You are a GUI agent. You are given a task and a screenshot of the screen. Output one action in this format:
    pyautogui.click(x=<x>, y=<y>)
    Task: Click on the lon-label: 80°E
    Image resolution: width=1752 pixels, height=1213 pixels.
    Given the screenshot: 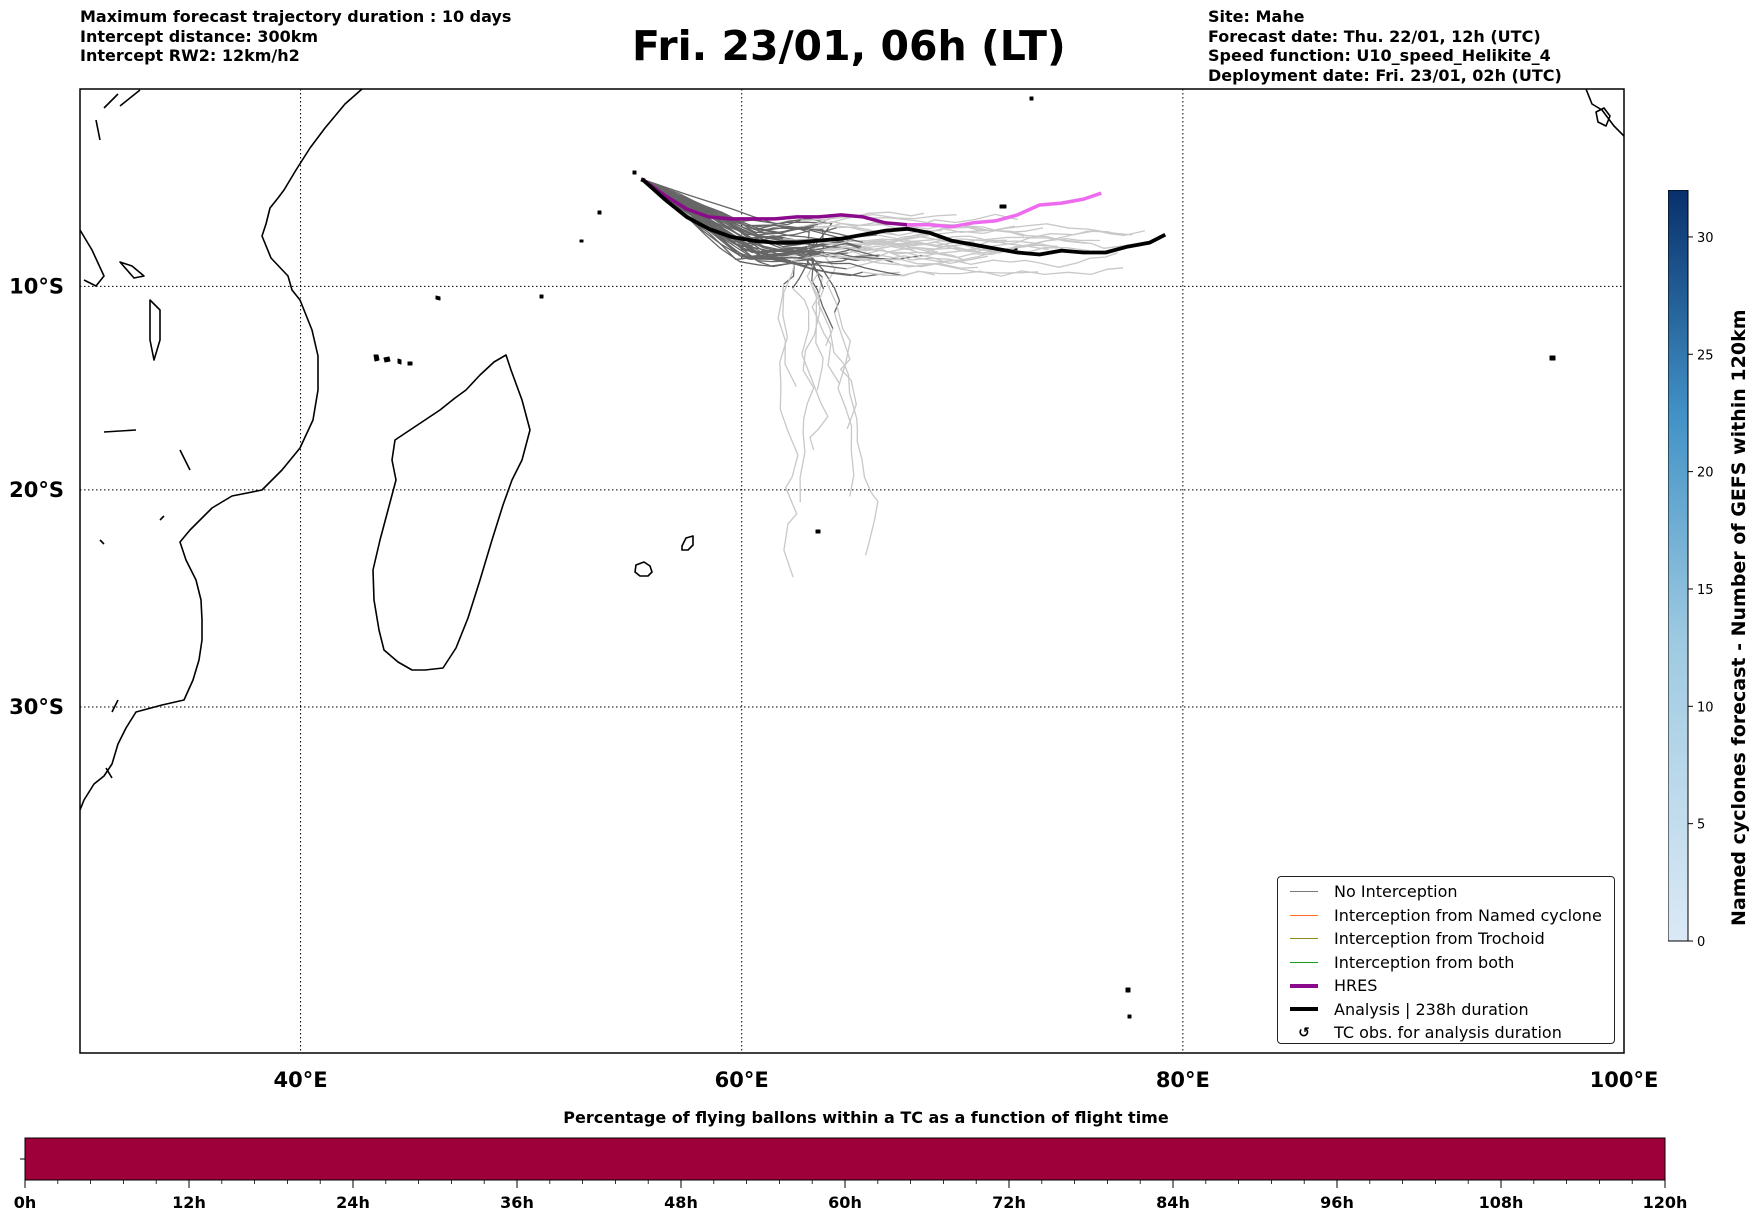 What is the action you would take?
    pyautogui.click(x=1183, y=1080)
    